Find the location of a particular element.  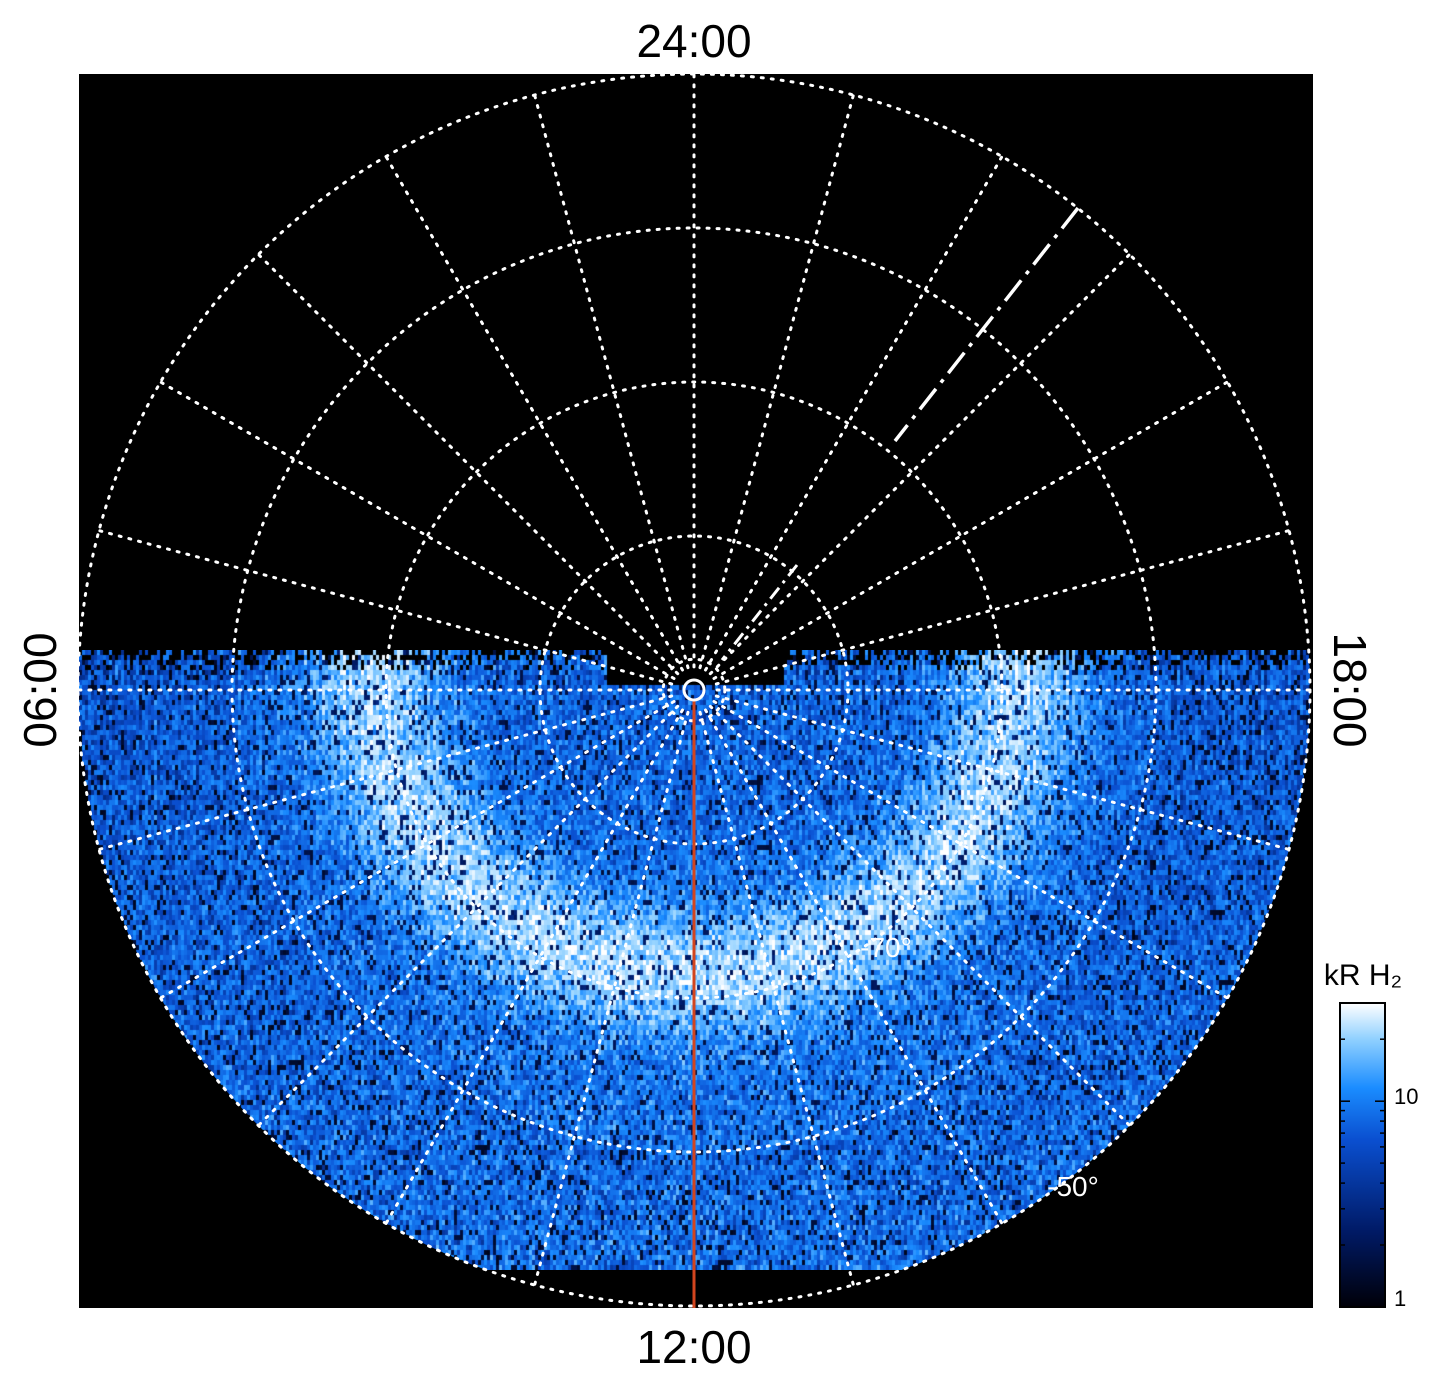

colorbar is located at coordinates (1362, 1155).